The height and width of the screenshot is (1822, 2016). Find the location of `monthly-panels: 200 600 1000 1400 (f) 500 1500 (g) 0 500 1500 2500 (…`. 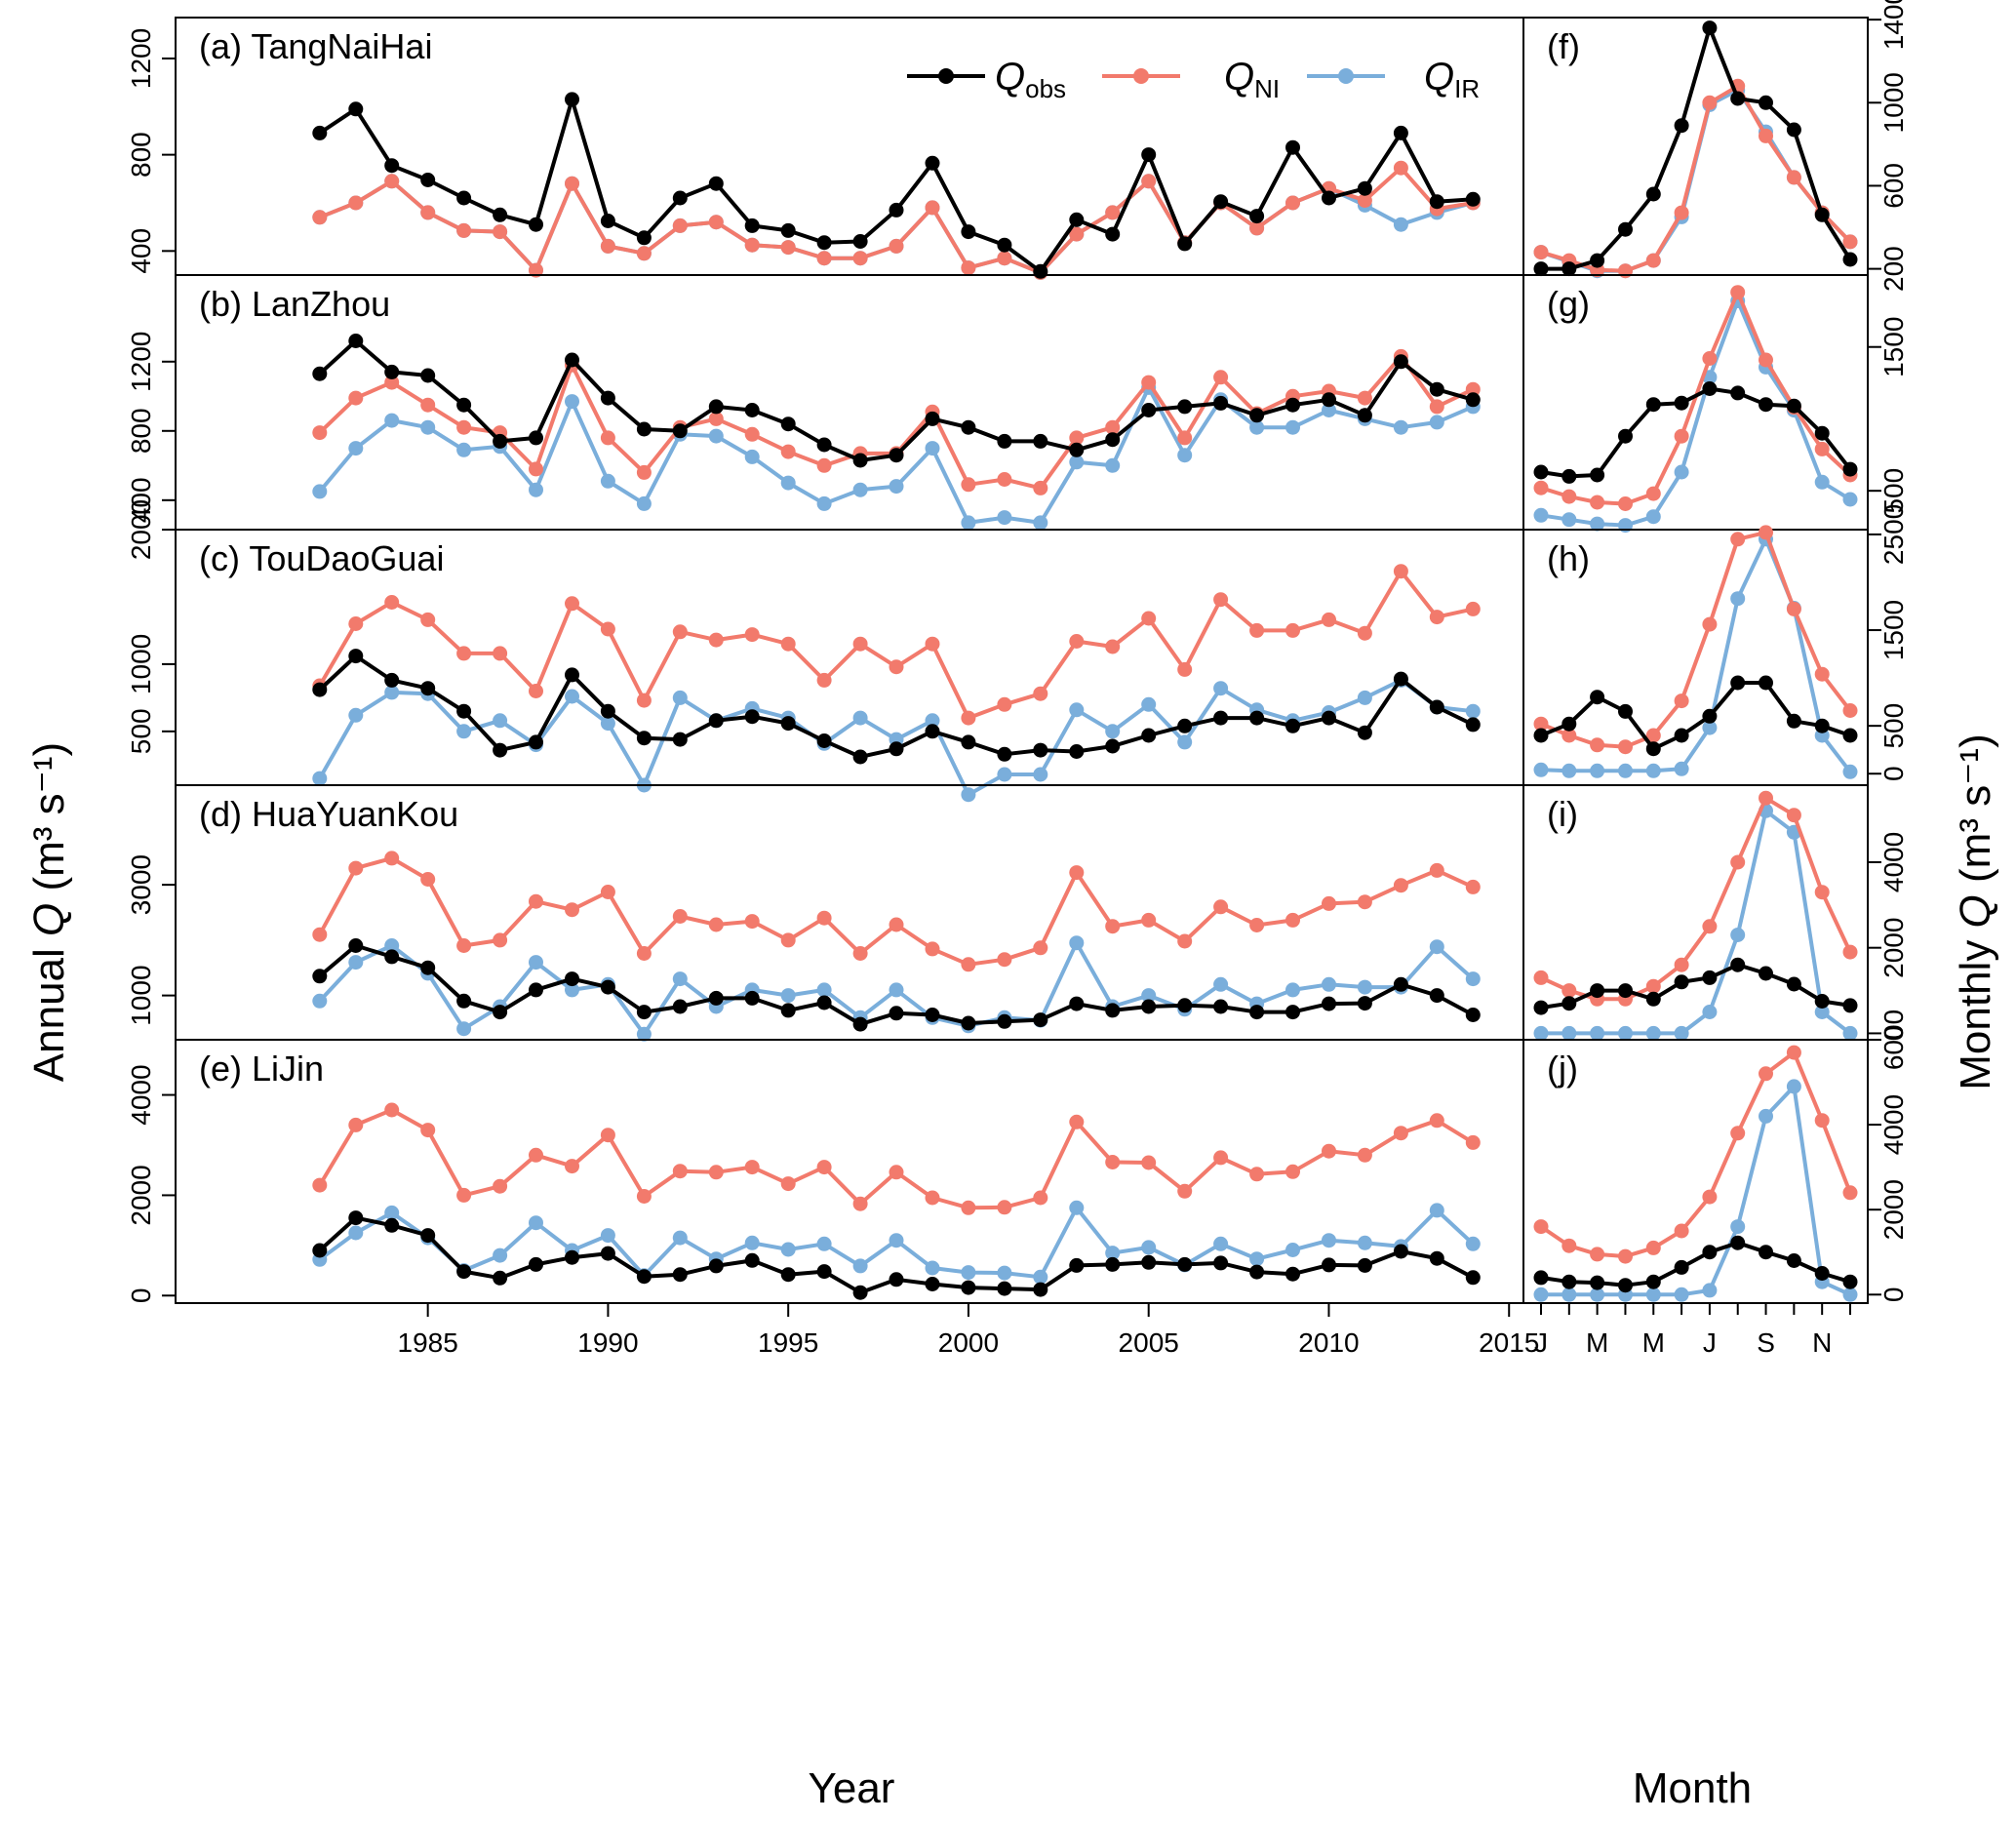

monthly-panels: 200 600 1000 1400 (f) 500 1500 (g) 0 500 1500 2500 (… is located at coordinates (1716, 679).